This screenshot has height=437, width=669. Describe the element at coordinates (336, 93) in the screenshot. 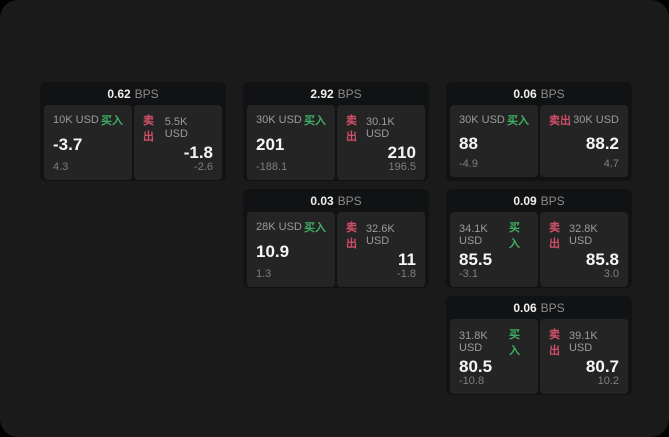

I see `bps-header: 2.92 BPS` at that location.